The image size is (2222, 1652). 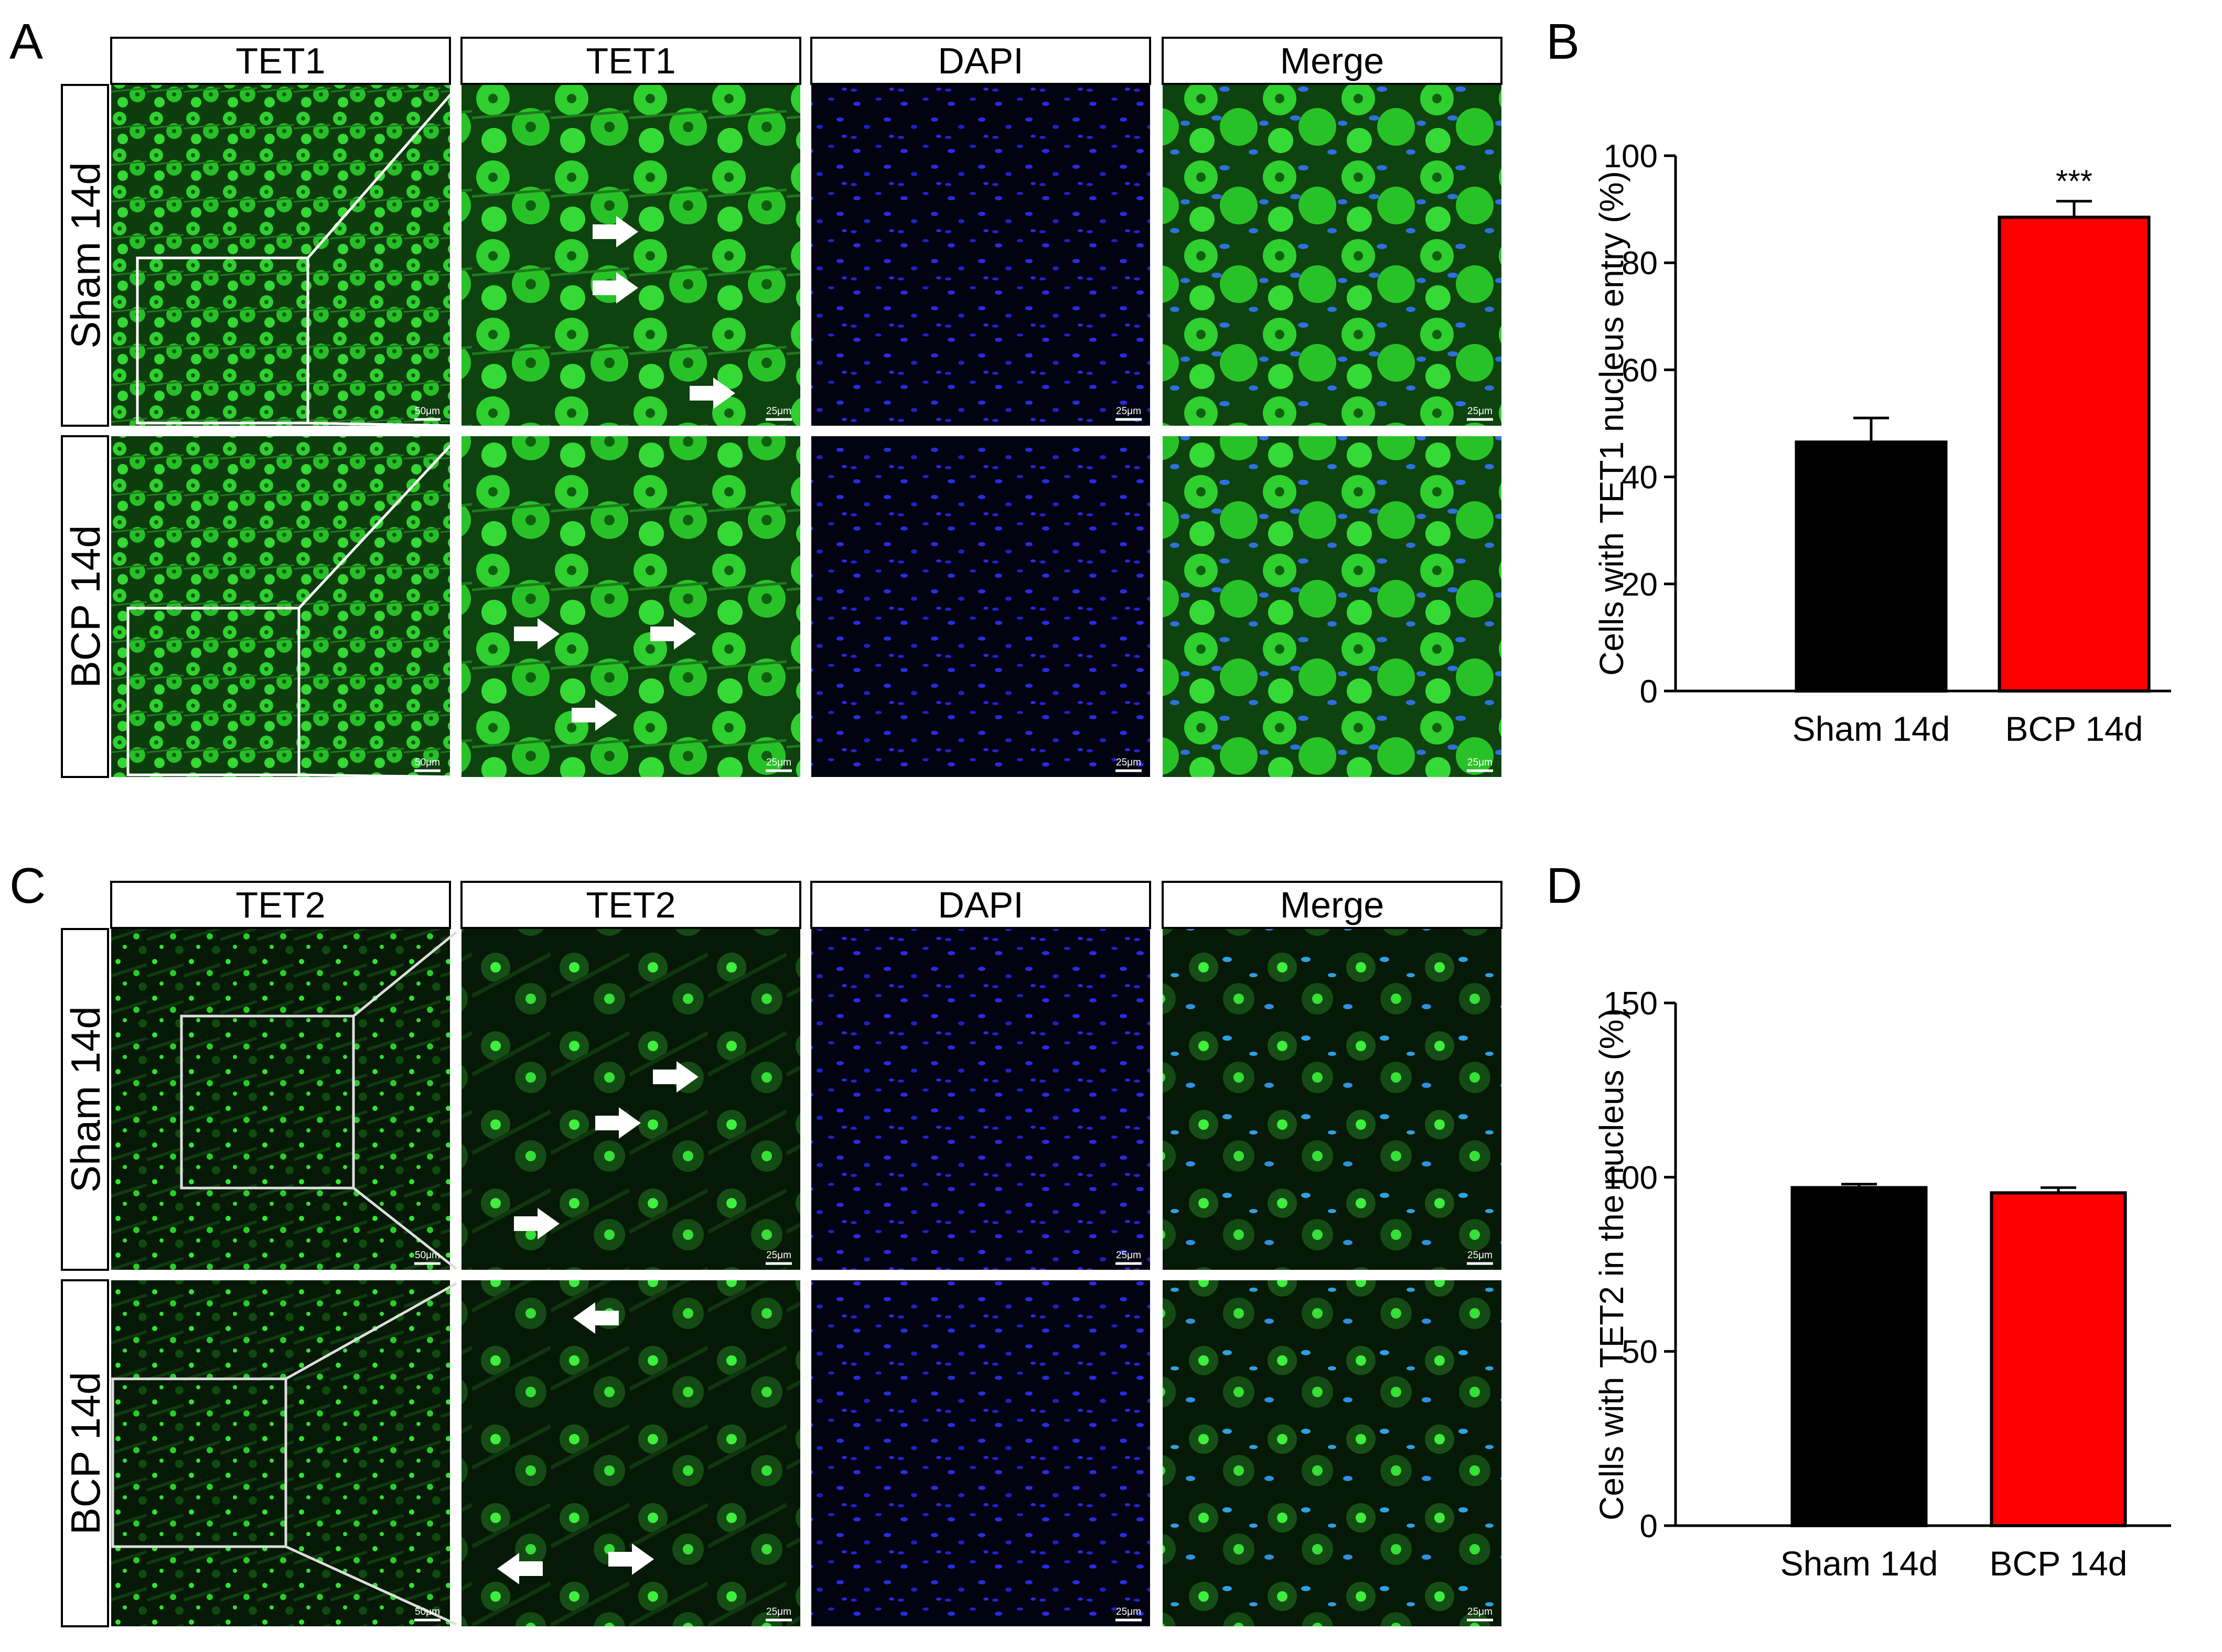 I want to click on column-header-tet1-overview: TET1, so click(x=280, y=61).